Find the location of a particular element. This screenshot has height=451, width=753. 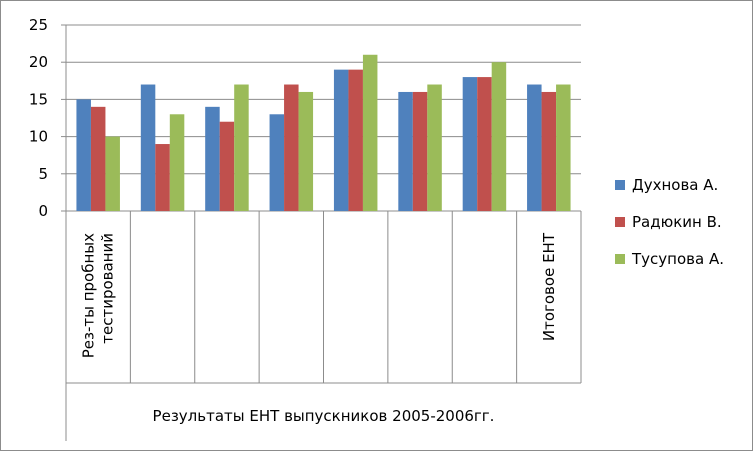

y-tick-label: 25 is located at coordinates (38, 25).